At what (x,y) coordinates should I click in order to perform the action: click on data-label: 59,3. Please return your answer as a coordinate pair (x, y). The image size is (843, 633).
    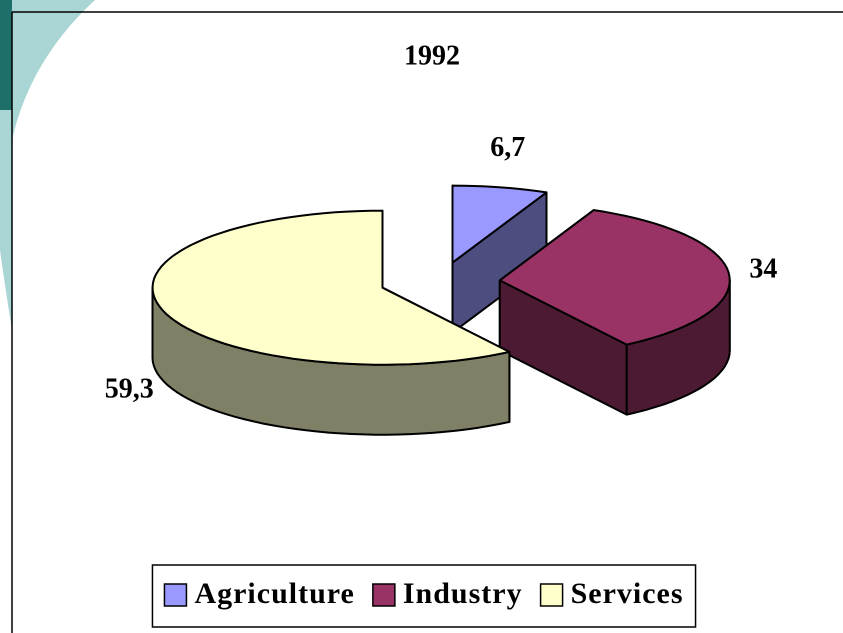
    Looking at the image, I should click on (129, 388).